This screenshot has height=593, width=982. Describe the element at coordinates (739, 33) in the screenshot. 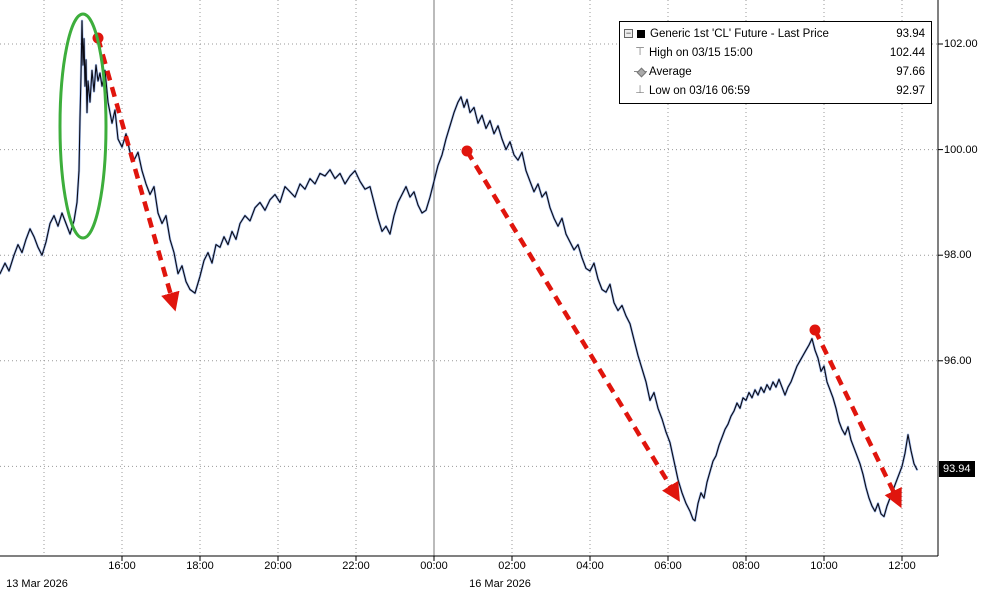

I see `legend-series-label: Generic 1st 'CL' Future - Last Price` at that location.